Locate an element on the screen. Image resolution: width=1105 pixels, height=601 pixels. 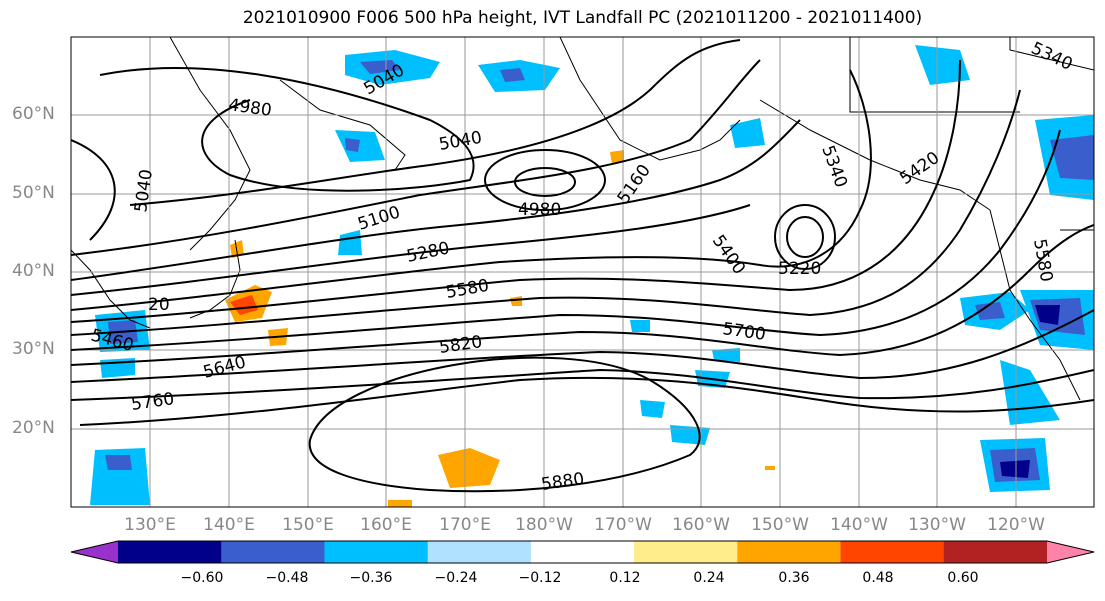
colorbar-tick-label: 0.12 is located at coordinates (625, 578).